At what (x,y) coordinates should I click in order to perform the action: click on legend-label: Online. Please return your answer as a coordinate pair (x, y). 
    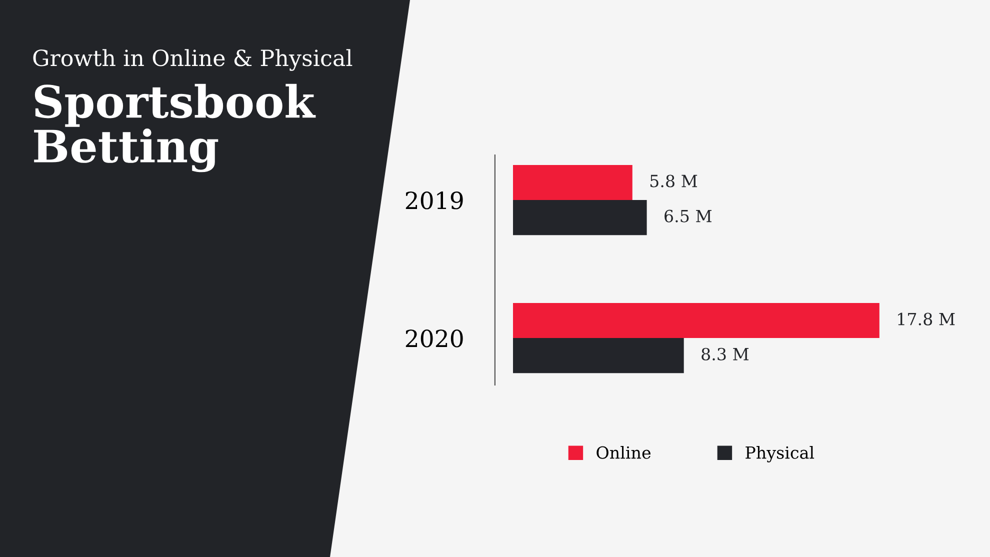
    Looking at the image, I should click on (623, 452).